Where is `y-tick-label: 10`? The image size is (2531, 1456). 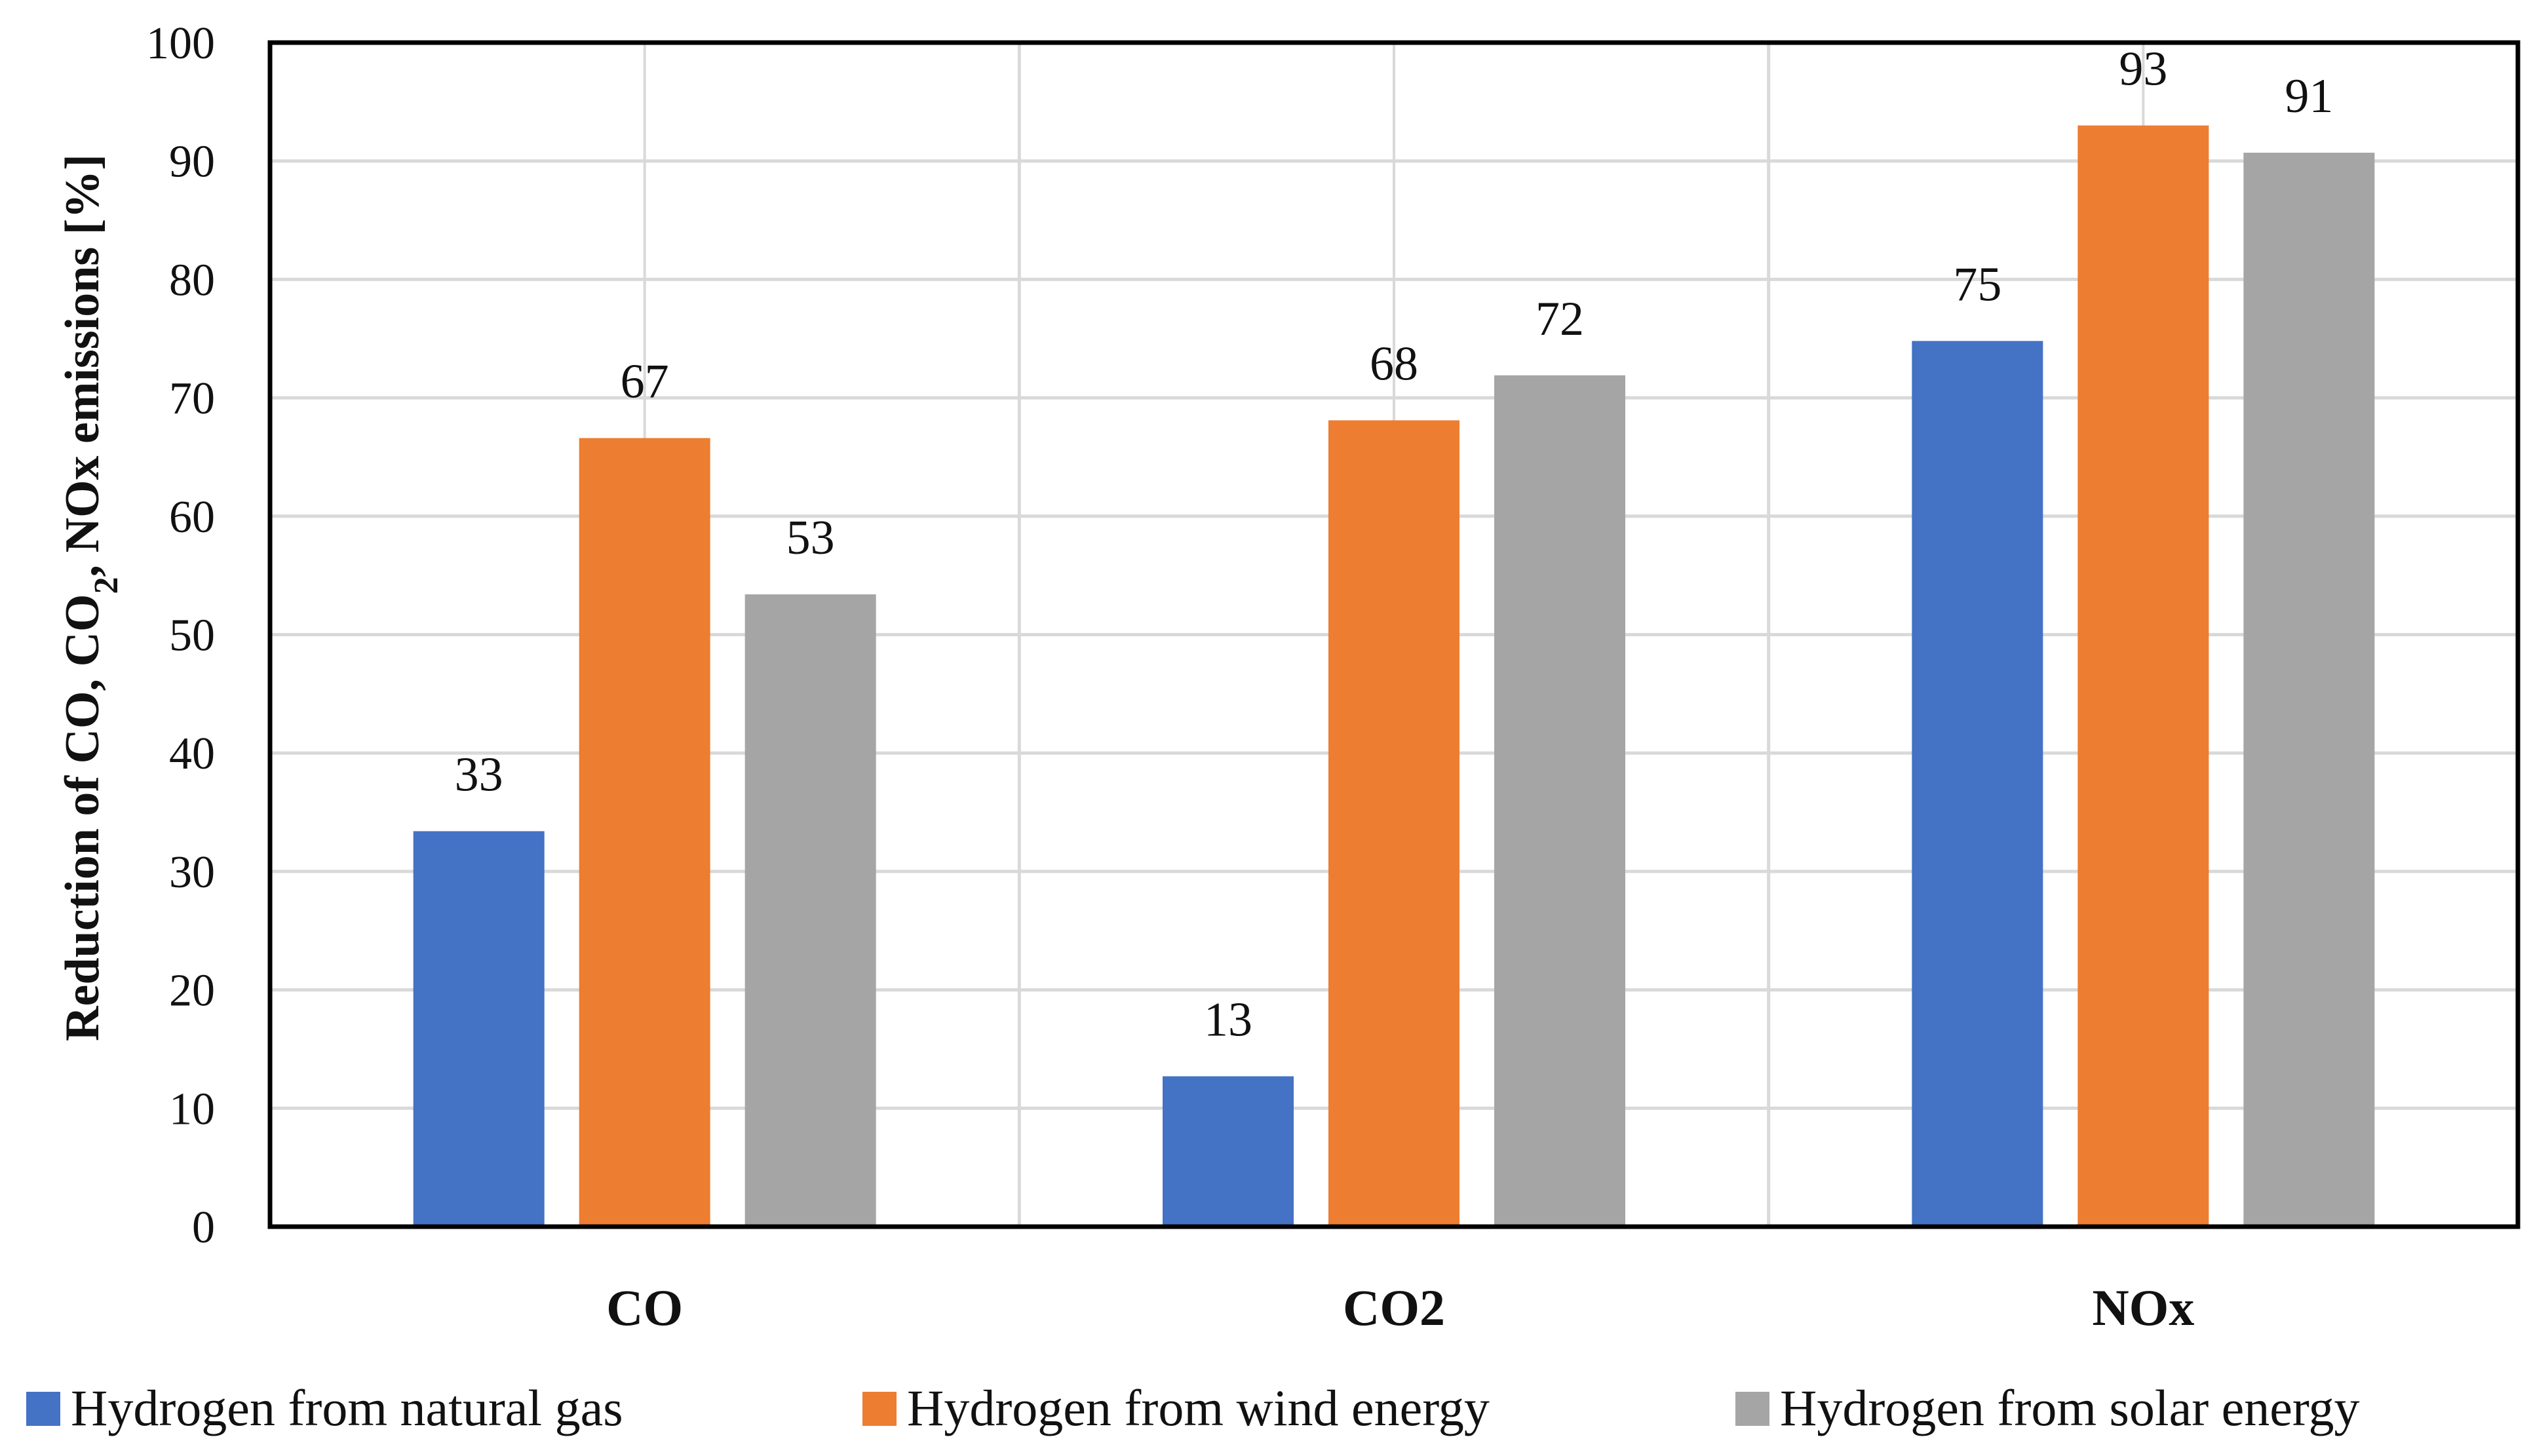
y-tick-label: 10 is located at coordinates (192, 1109).